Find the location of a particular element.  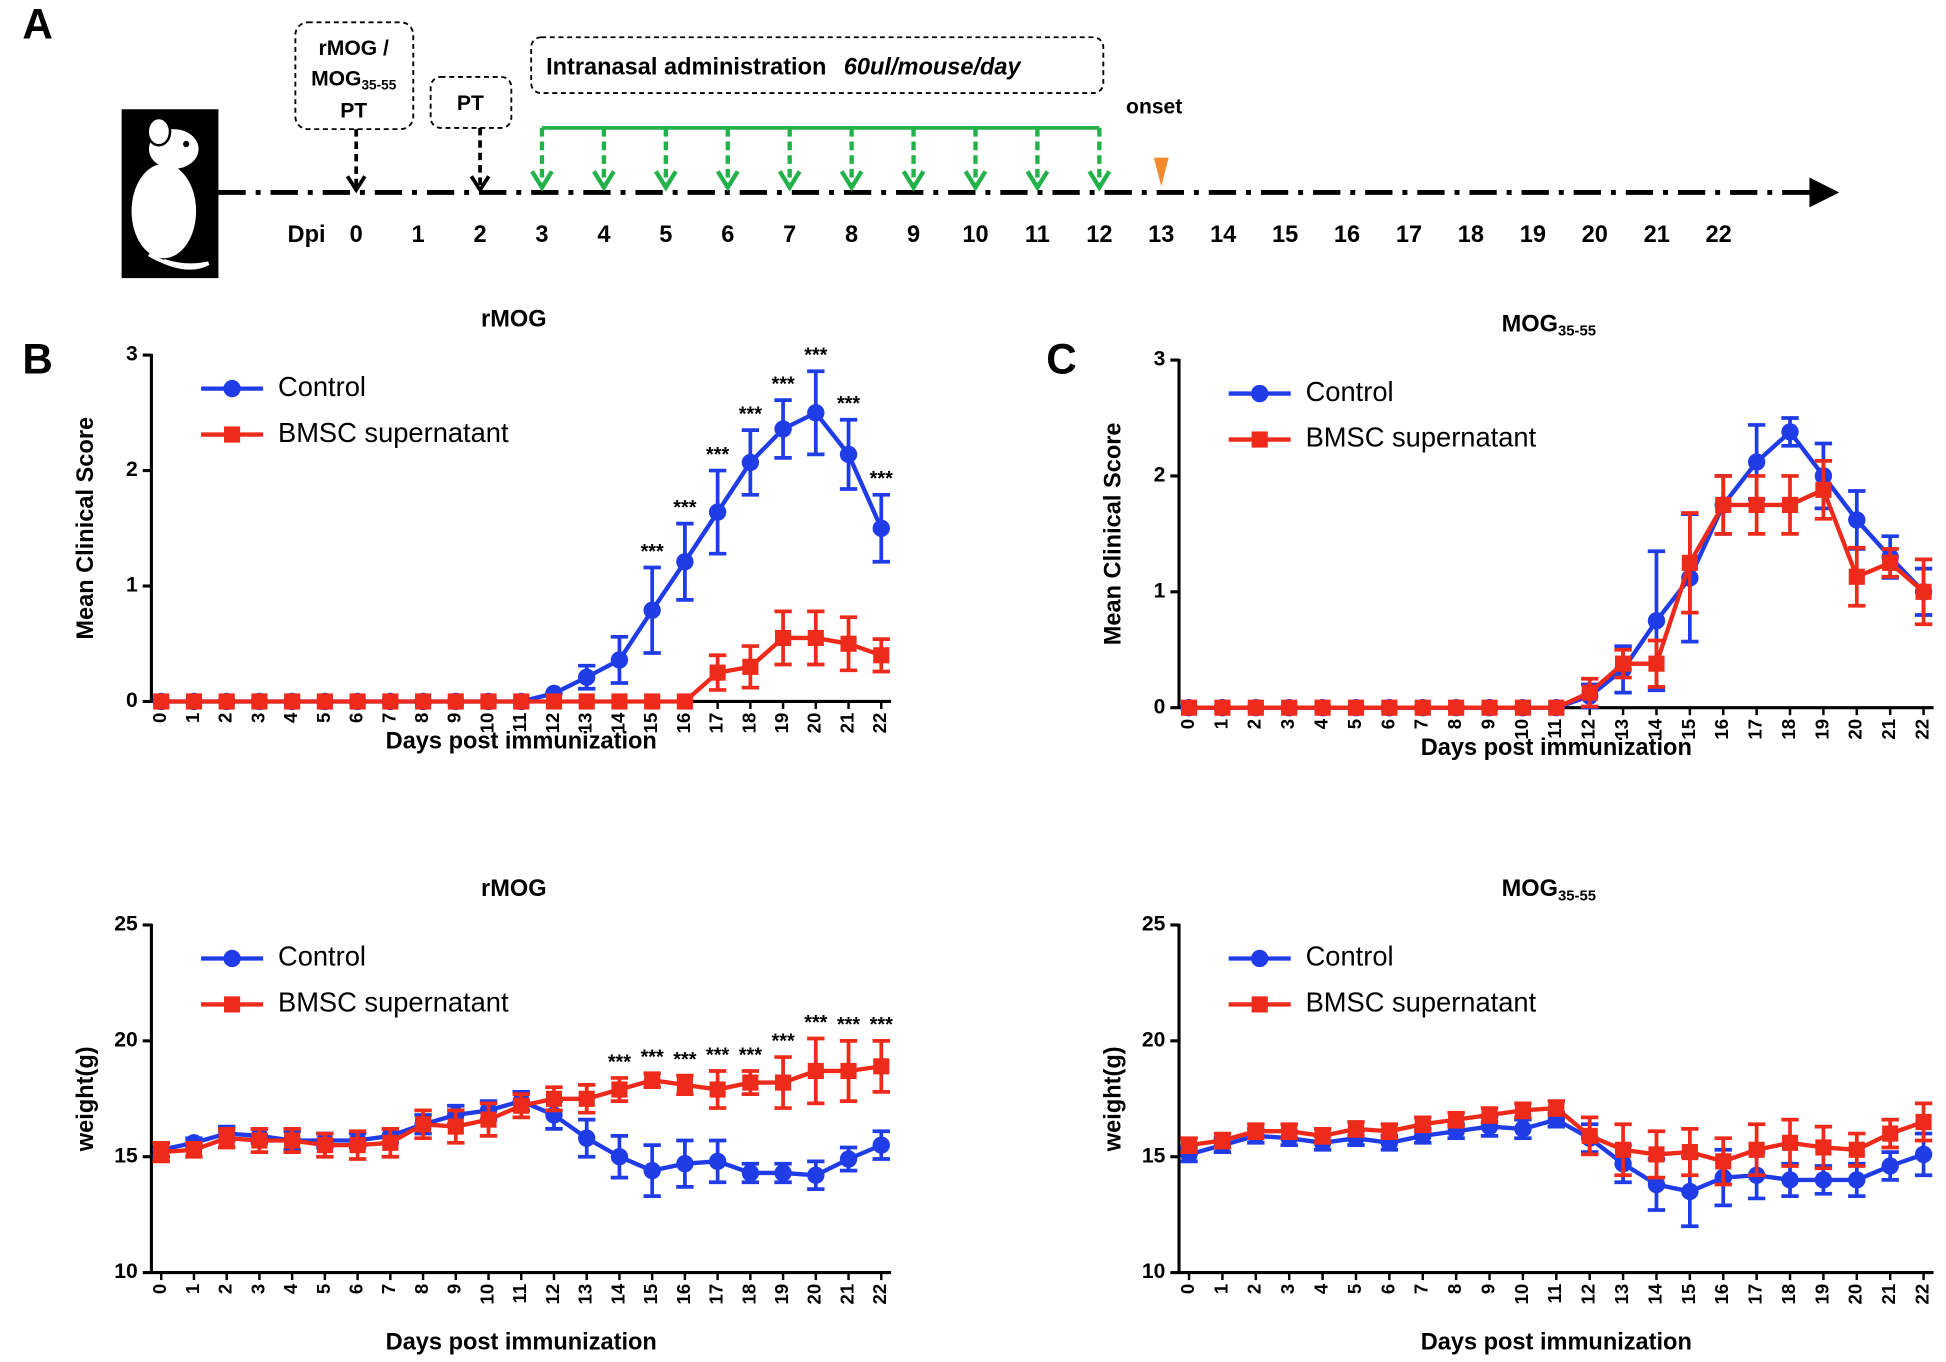

x-tick-label: 20 is located at coordinates (1855, 1294).